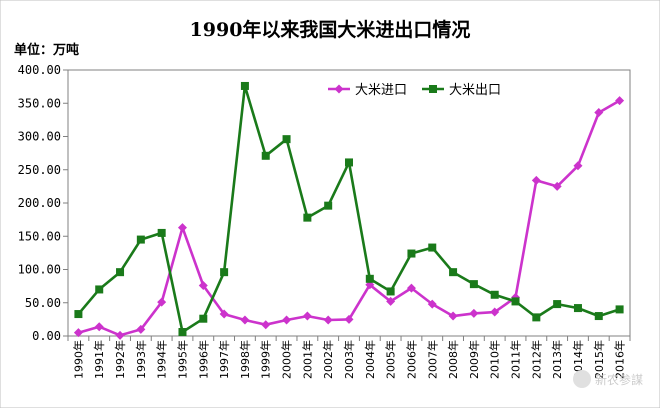 The image size is (660, 408). I want to click on chart-title: 1990年以来我国大米进出口情况, so click(330, 29).